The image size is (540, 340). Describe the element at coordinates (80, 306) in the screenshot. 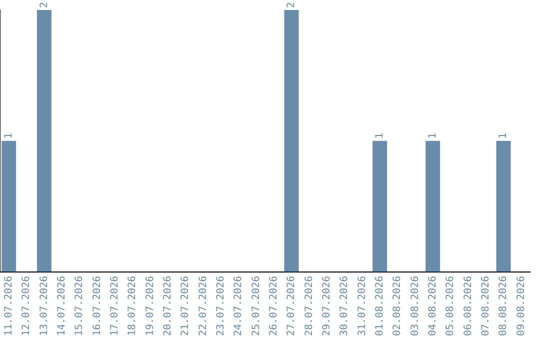

I see `x-tick-label: 15.07.2026` at that location.